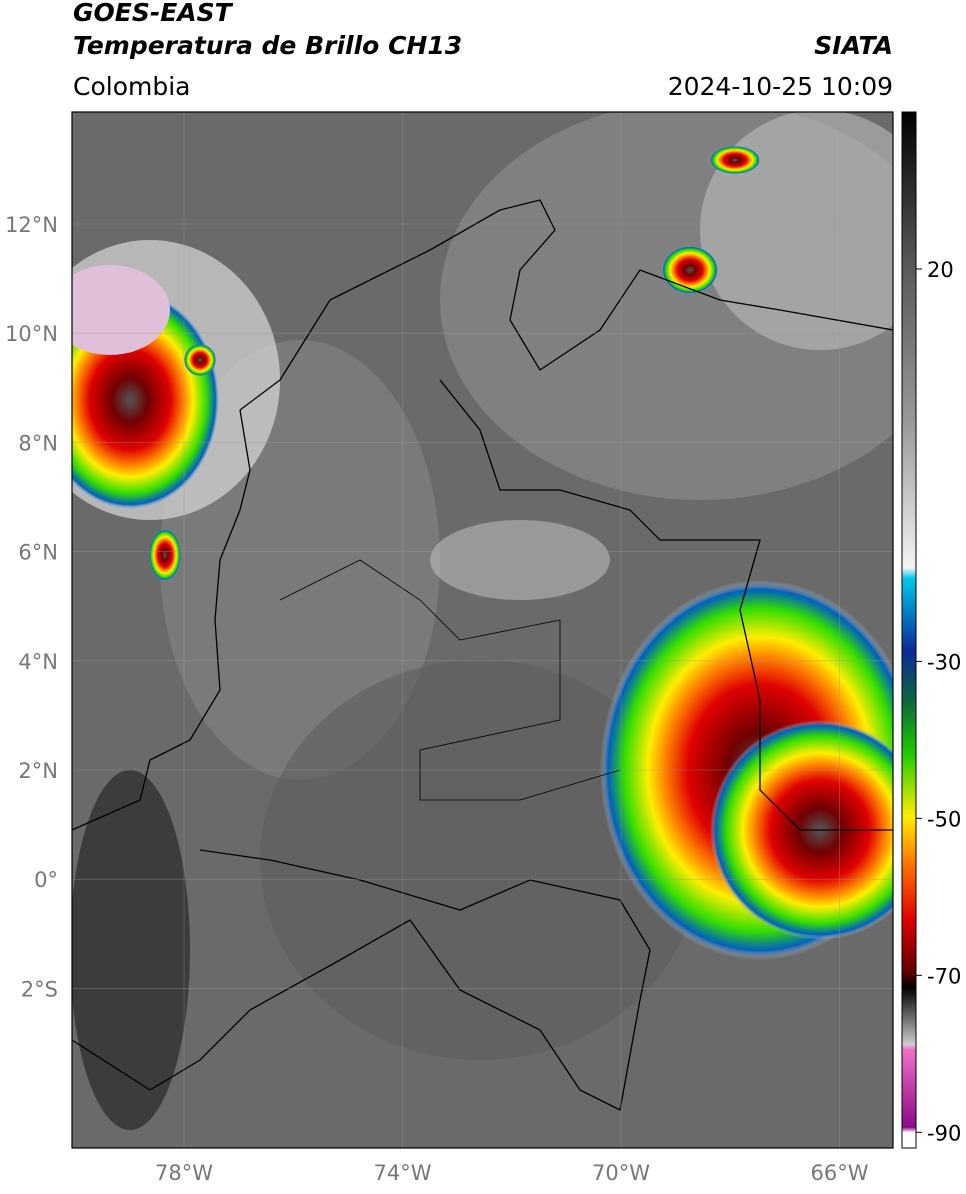 The image size is (966, 1194). Describe the element at coordinates (403, 1173) in the screenshot. I see `lon-label: 74°W` at that location.